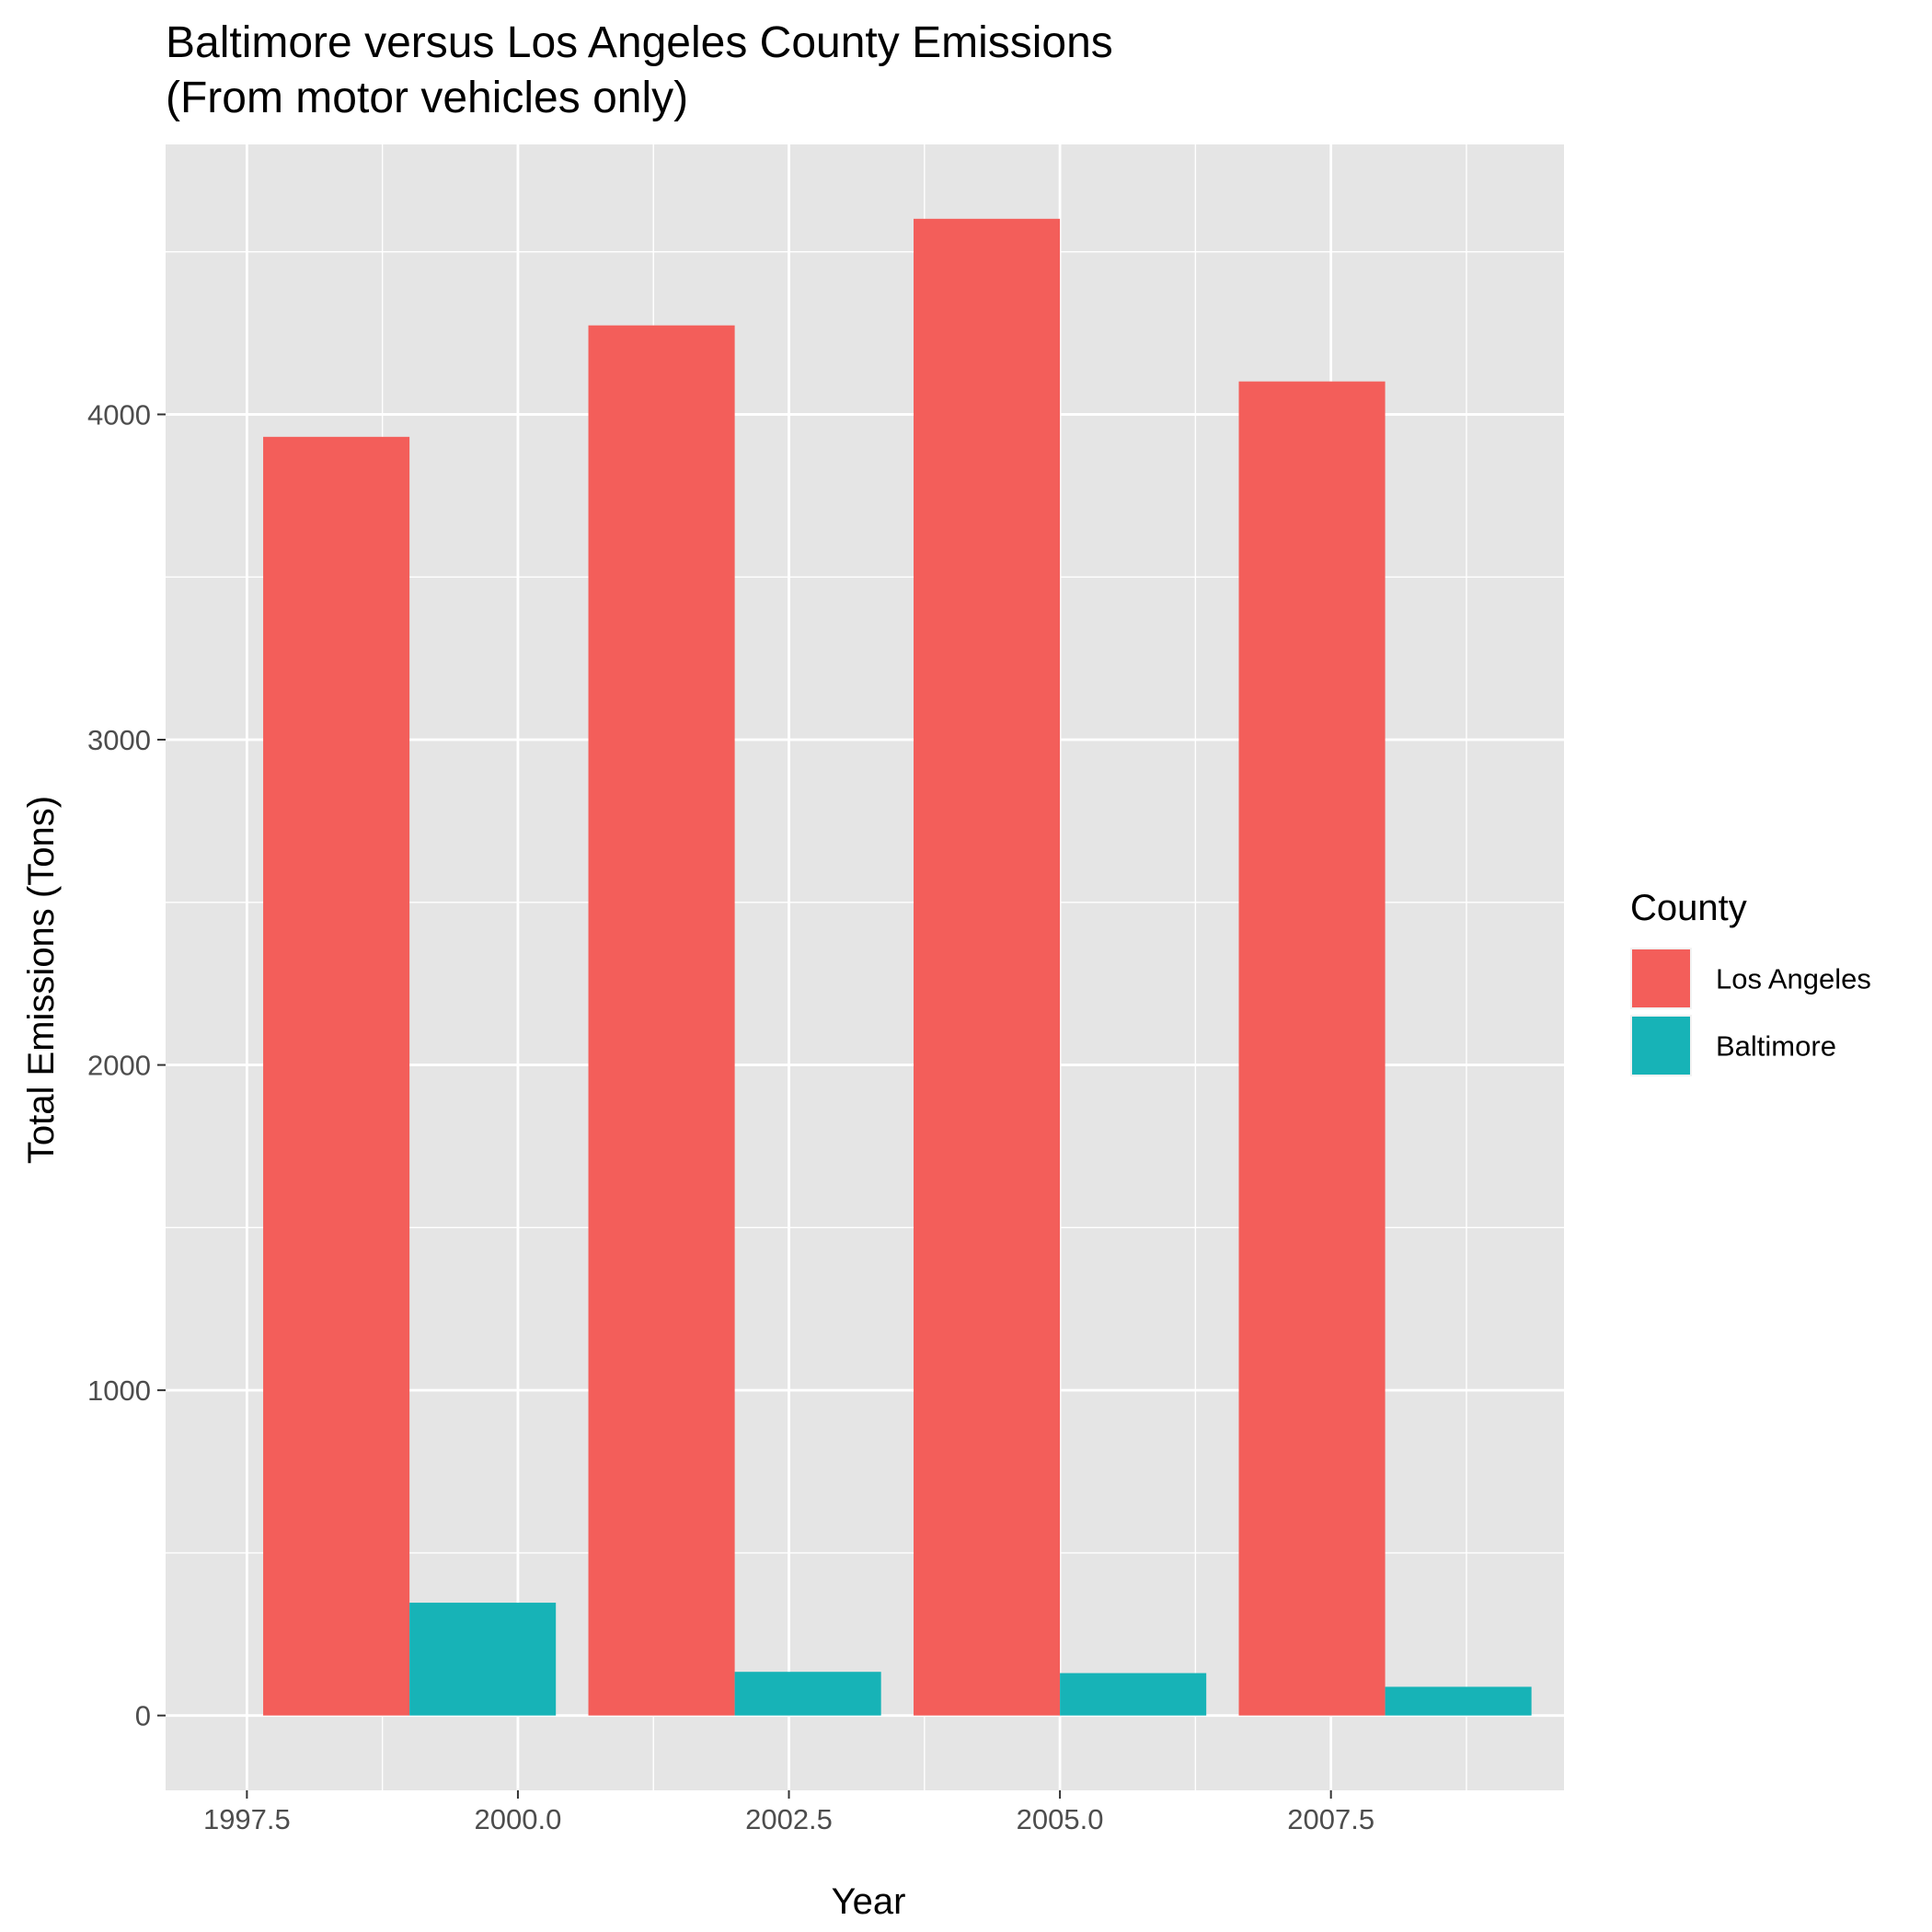  Describe the element at coordinates (119, 1066) in the screenshot. I see `y-tick-label: 2000` at that location.